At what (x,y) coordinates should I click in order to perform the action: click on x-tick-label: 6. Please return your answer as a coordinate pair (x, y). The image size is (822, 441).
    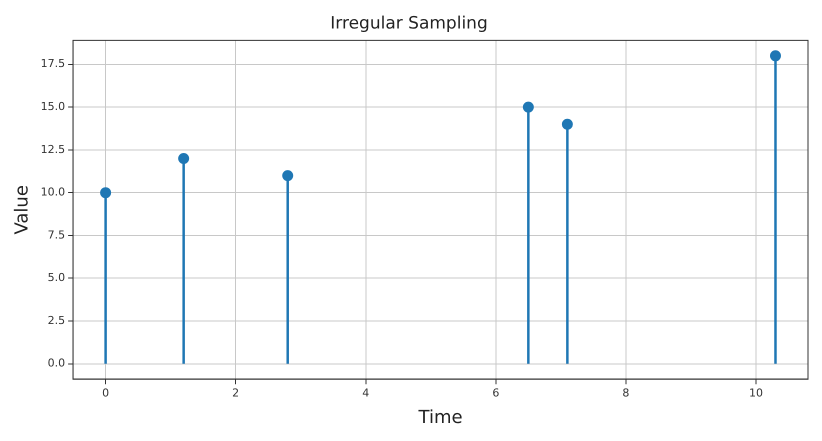
    Looking at the image, I should click on (496, 393).